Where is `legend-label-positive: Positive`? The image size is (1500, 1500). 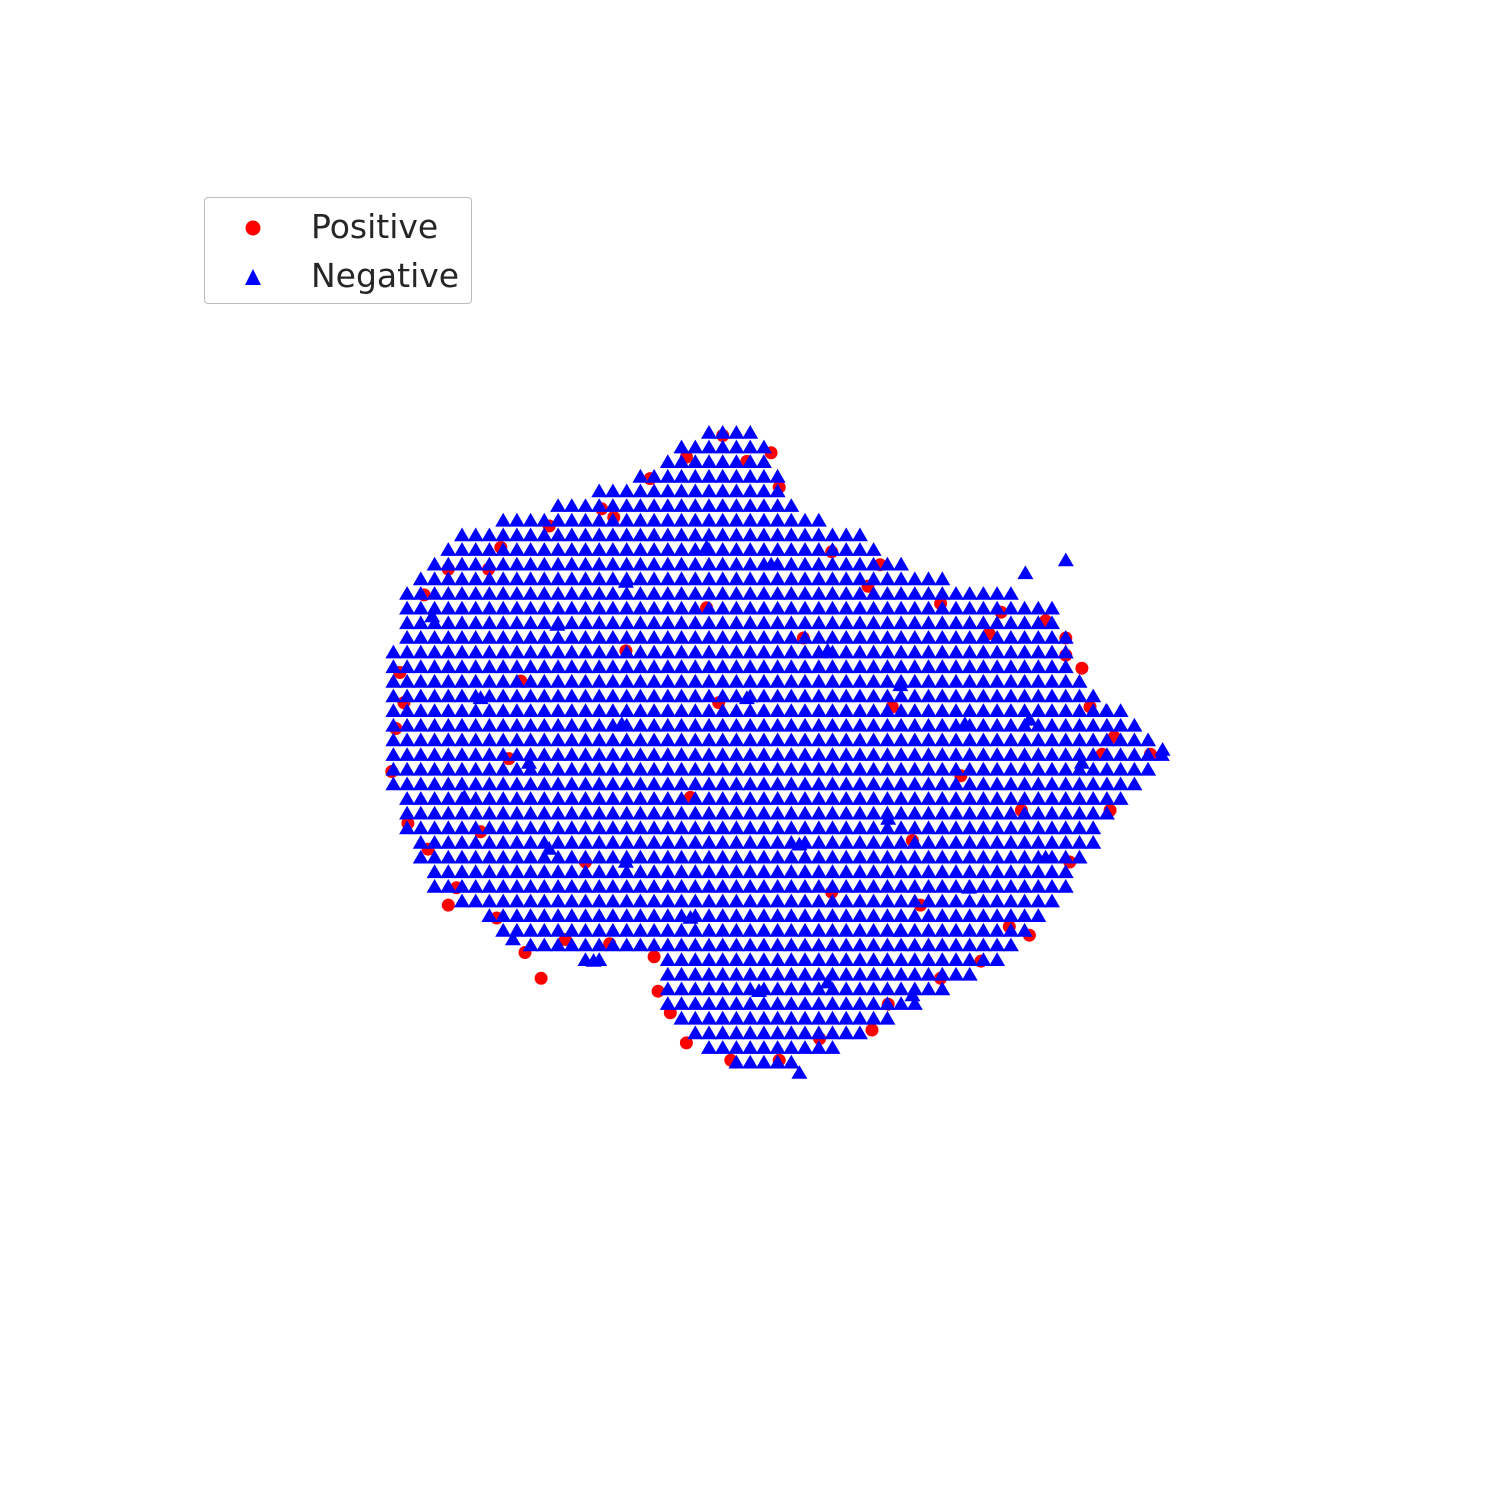 legend-label-positive: Positive is located at coordinates (375, 226).